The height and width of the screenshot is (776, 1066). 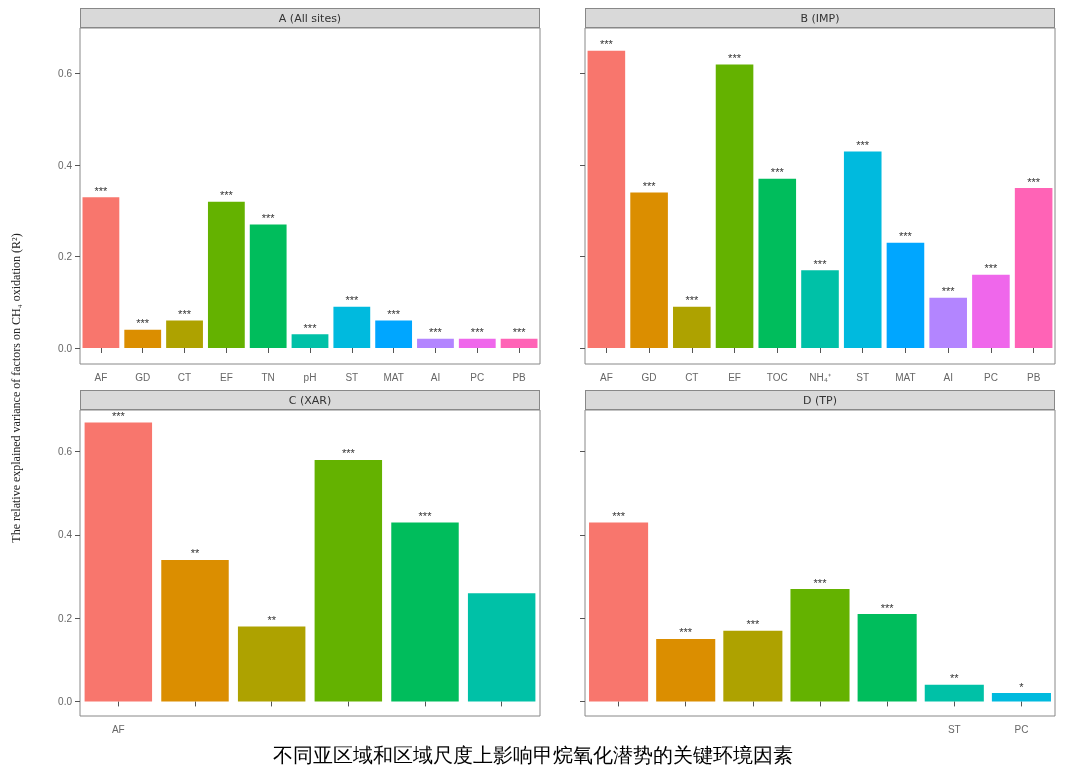 I want to click on chart-title: D (TP), so click(x=820, y=400).